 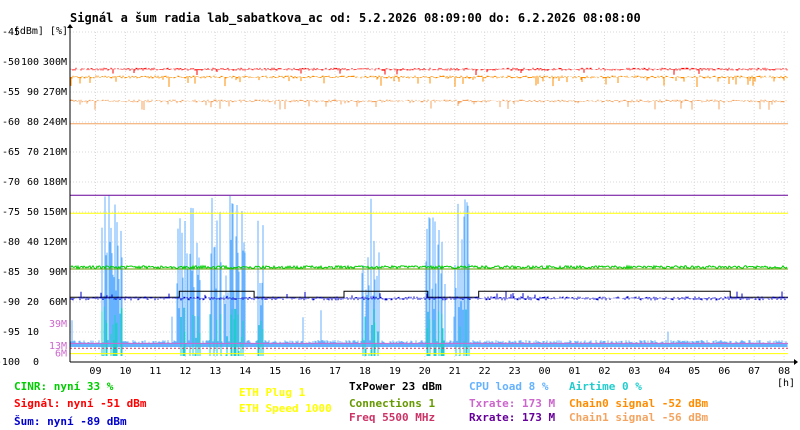 I want to click on series-chain0-signal, so click(x=429, y=81).